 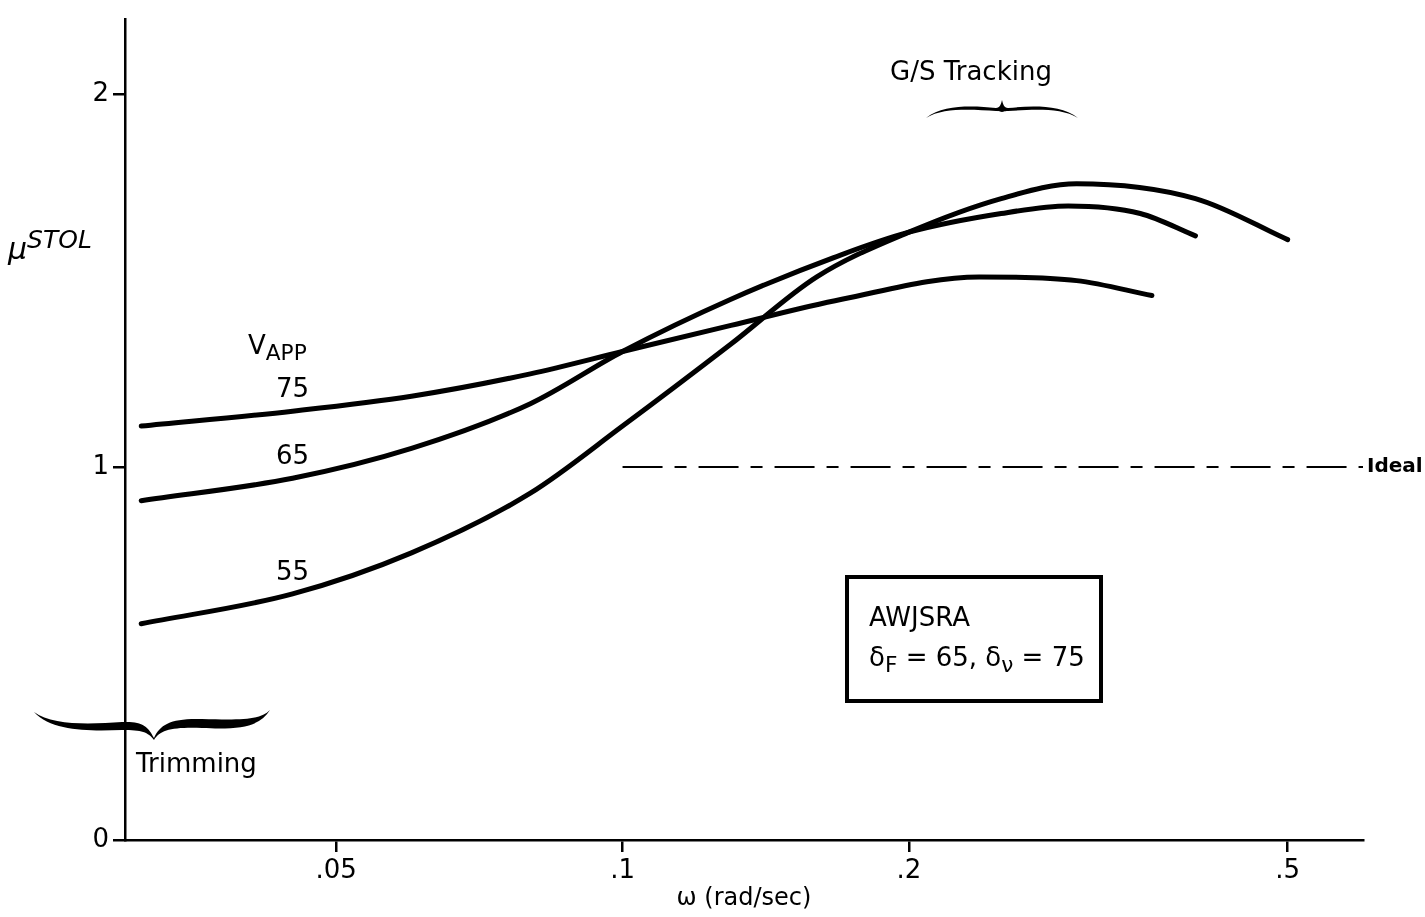 What do you see at coordinates (974, 639) in the screenshot?
I see `note-box: AWJSRA δ$_{F}$ = 65, δ$_{ν}$ = 75` at bounding box center [974, 639].